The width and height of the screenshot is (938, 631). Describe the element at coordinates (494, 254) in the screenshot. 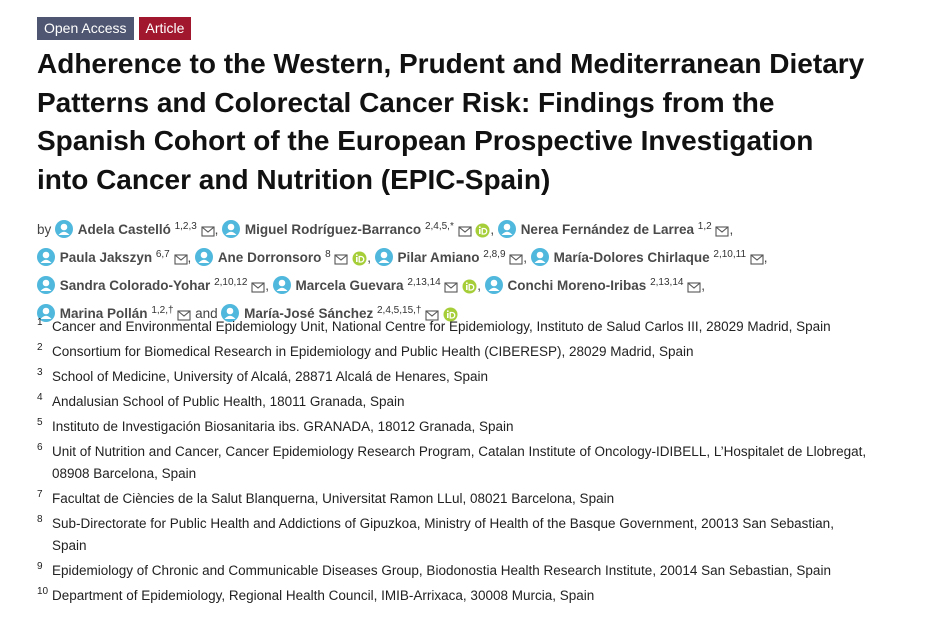

I see `author-affiliations: 2,8,9` at that location.